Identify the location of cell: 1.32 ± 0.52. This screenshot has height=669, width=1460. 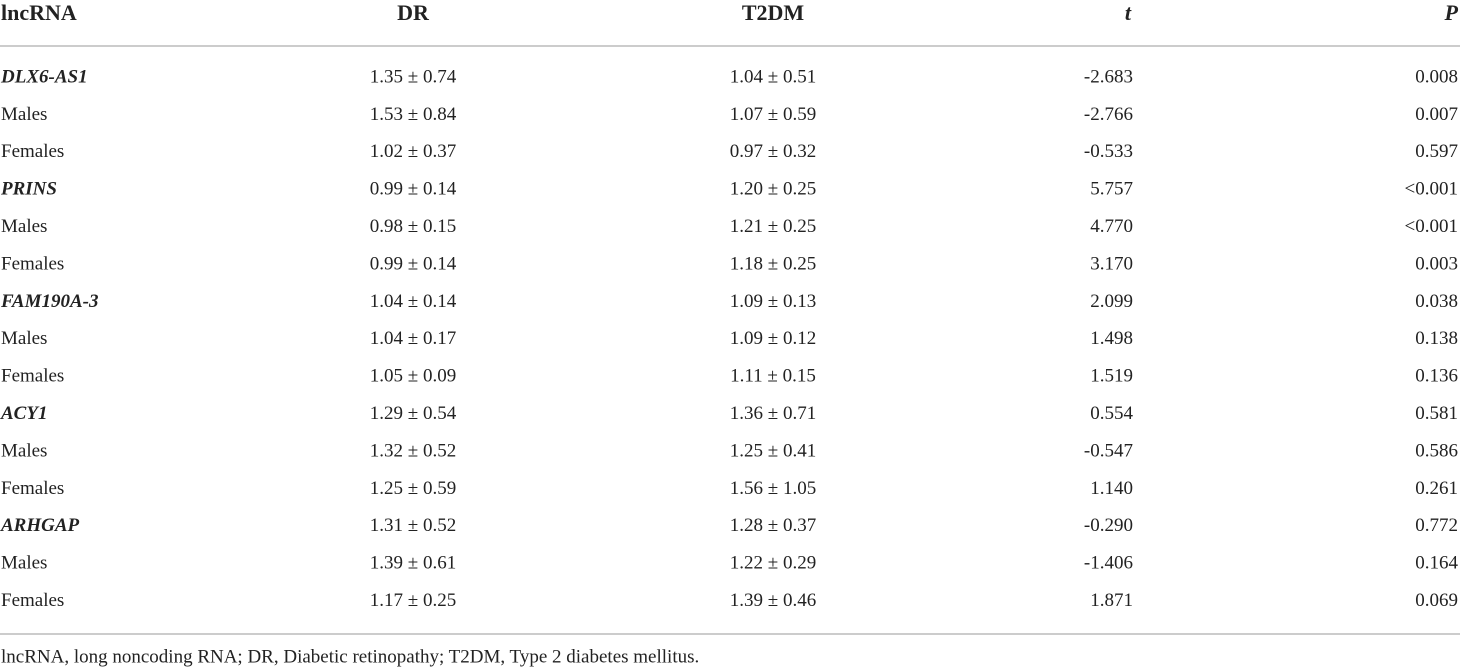
(413, 450).